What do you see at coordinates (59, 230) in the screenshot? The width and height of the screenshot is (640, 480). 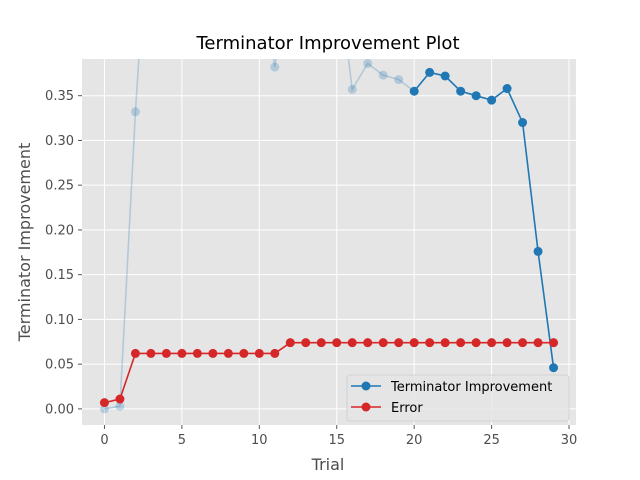 I see `y-tick-label: 0.20` at bounding box center [59, 230].